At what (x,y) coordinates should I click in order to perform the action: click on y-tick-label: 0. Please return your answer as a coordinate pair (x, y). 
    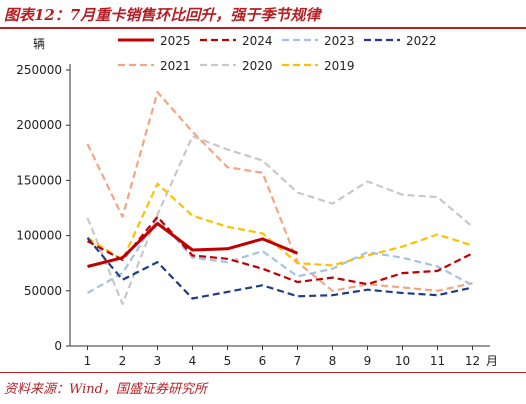
    Looking at the image, I should click on (58, 346).